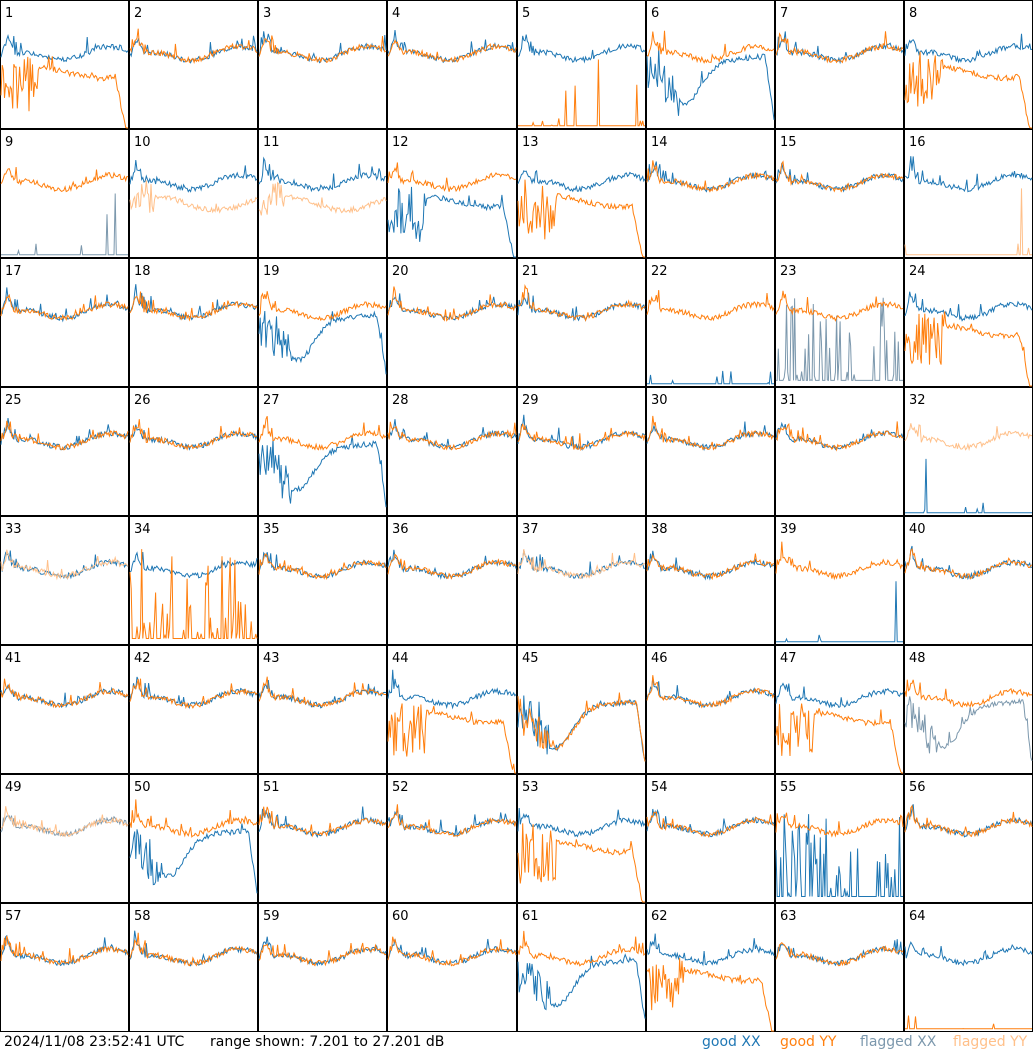 The height and width of the screenshot is (1053, 1033). Describe the element at coordinates (64, 580) in the screenshot. I see `antenna-tile-33: 33` at that location.